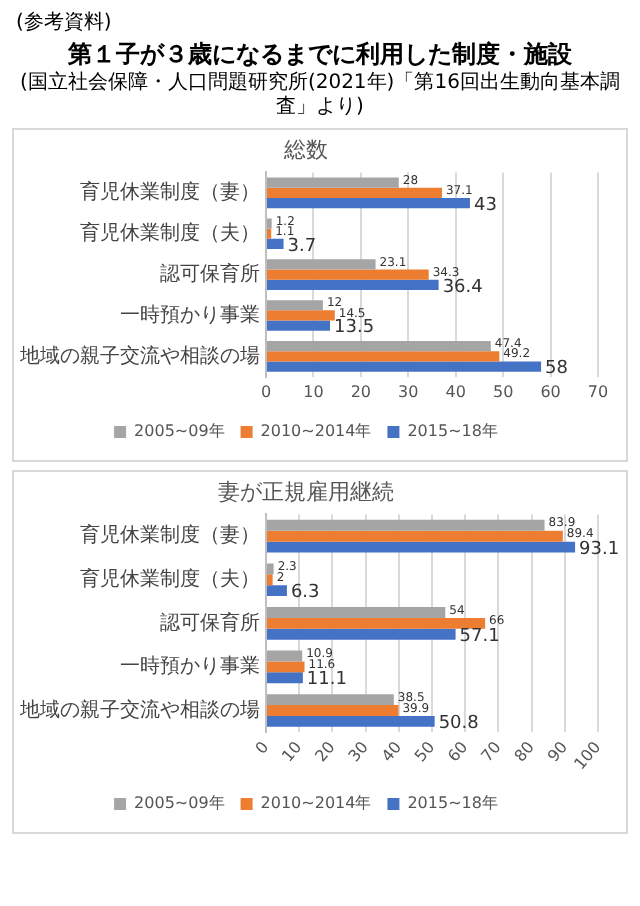 This screenshot has height=906, width=640. Describe the element at coordinates (558, 752) in the screenshot. I see `x-tick-label: 90` at that location.